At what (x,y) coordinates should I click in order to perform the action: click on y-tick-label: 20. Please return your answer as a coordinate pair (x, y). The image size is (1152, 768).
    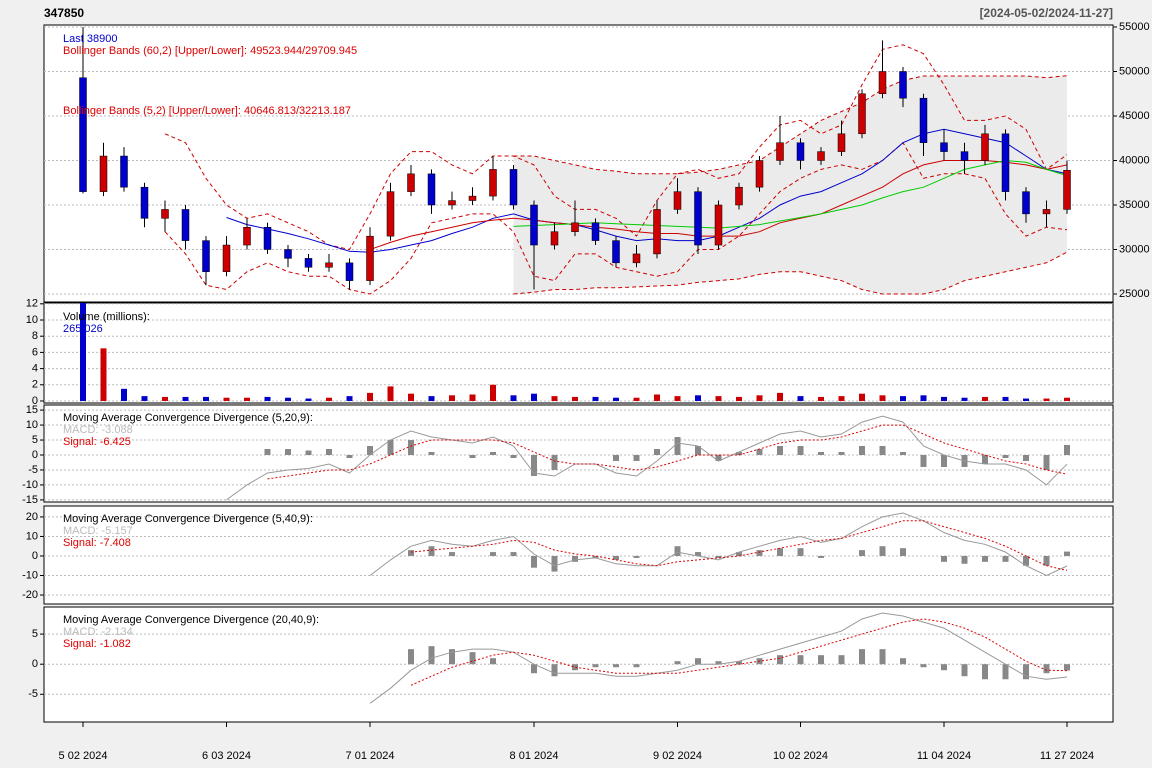
    Looking at the image, I should click on (32, 517).